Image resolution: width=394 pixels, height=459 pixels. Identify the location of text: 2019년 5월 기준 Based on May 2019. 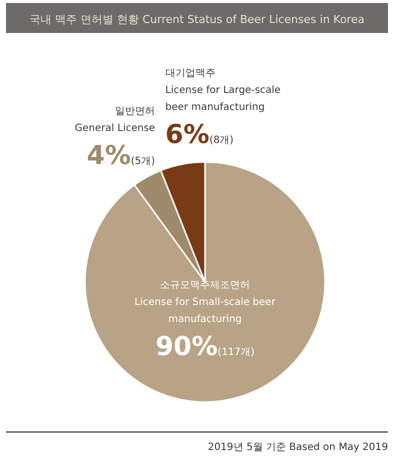
(298, 447).